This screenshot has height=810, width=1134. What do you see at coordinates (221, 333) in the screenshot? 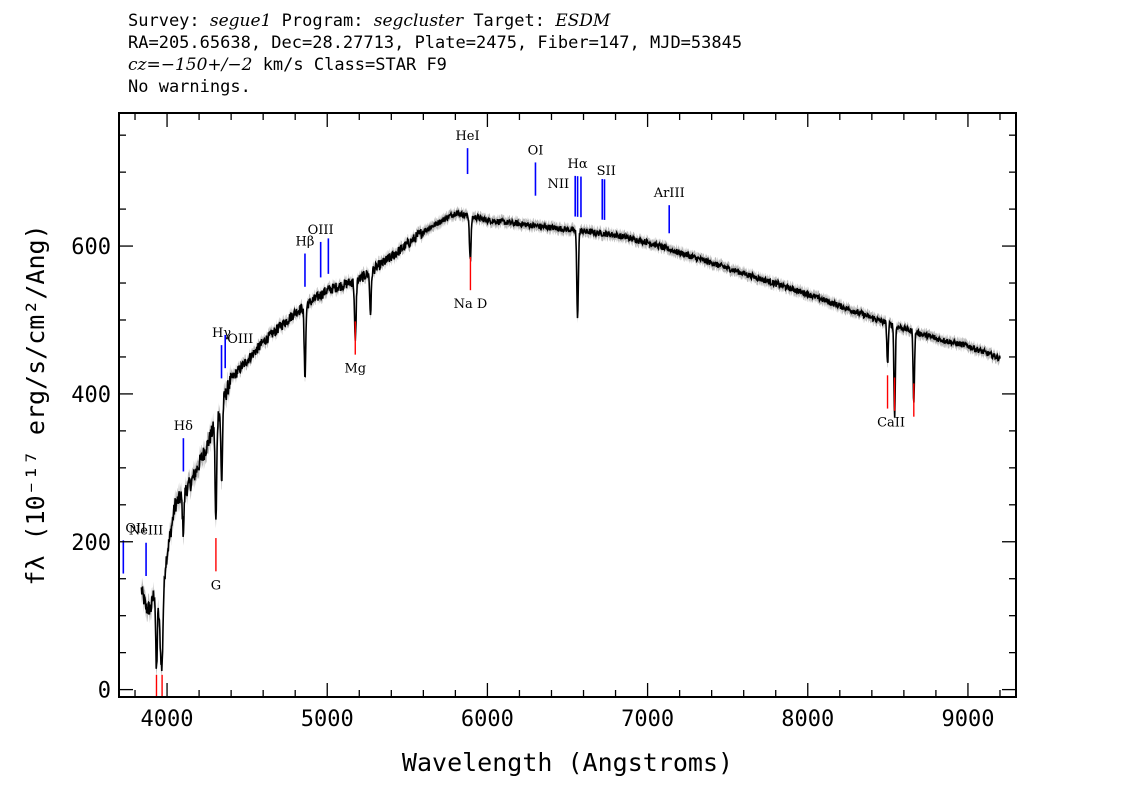
I see `emission-line-label: Hγ` at bounding box center [221, 333].